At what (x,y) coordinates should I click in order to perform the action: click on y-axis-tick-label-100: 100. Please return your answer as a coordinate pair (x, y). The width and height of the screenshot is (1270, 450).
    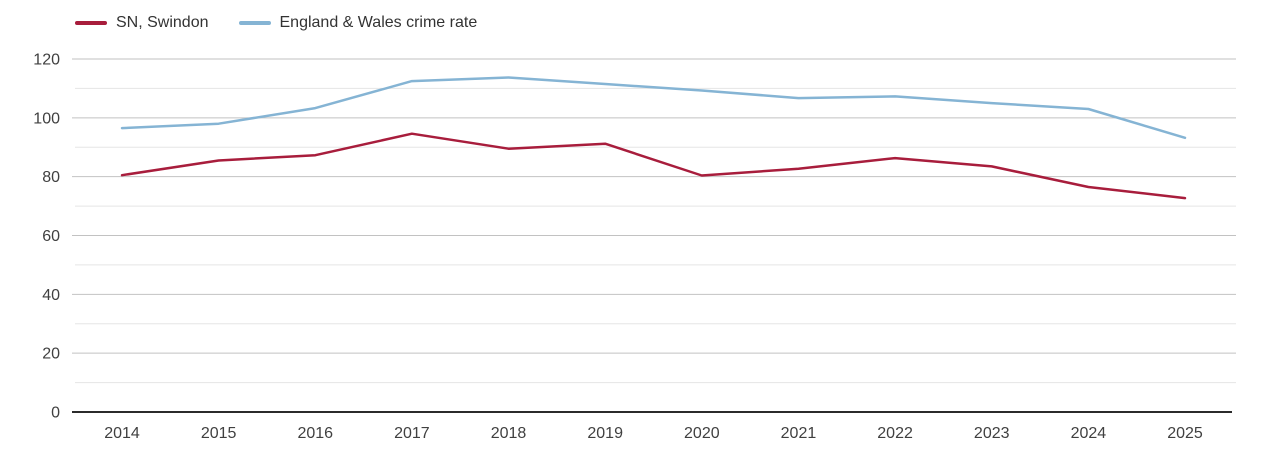
    Looking at the image, I should click on (46, 118).